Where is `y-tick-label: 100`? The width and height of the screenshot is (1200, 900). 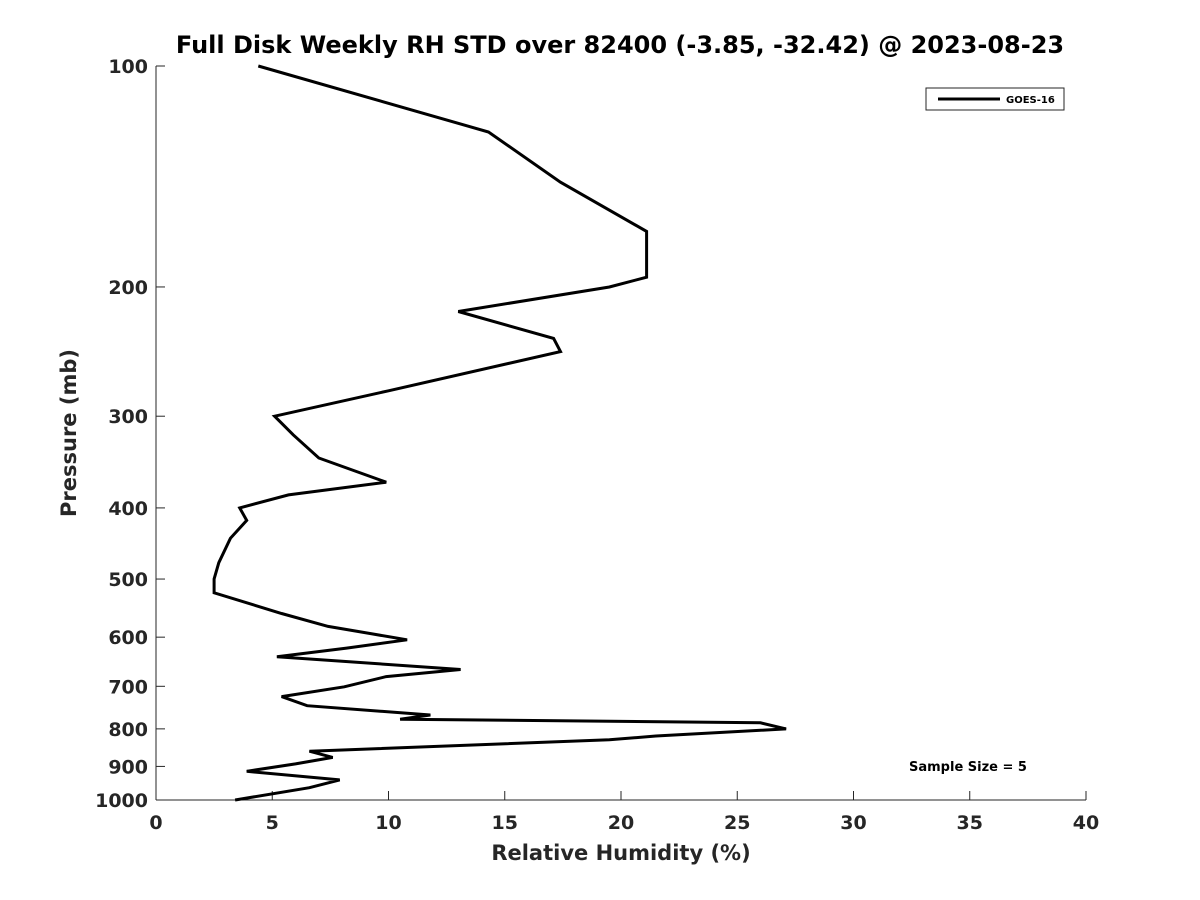 y-tick-label: 100 is located at coordinates (128, 67).